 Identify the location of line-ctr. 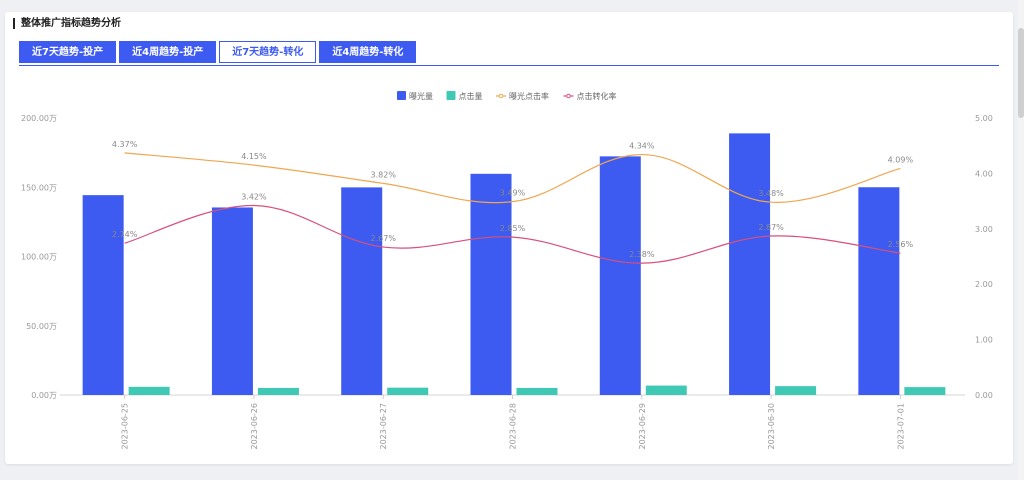
(512, 178).